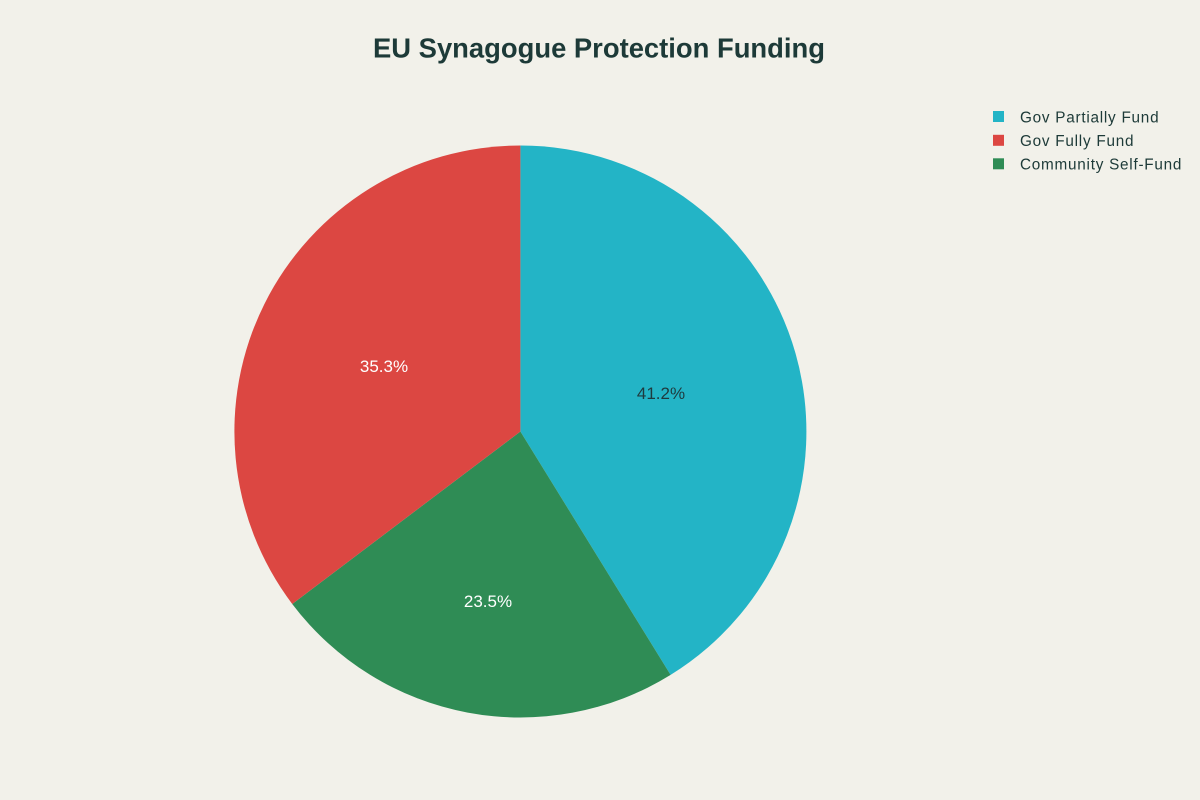 Image resolution: width=1200 pixels, height=800 pixels. What do you see at coordinates (599, 47) in the screenshot?
I see `svg-text:EU Synagogue Protection Fundin: EU Synagogue Protection Funding` at bounding box center [599, 47].